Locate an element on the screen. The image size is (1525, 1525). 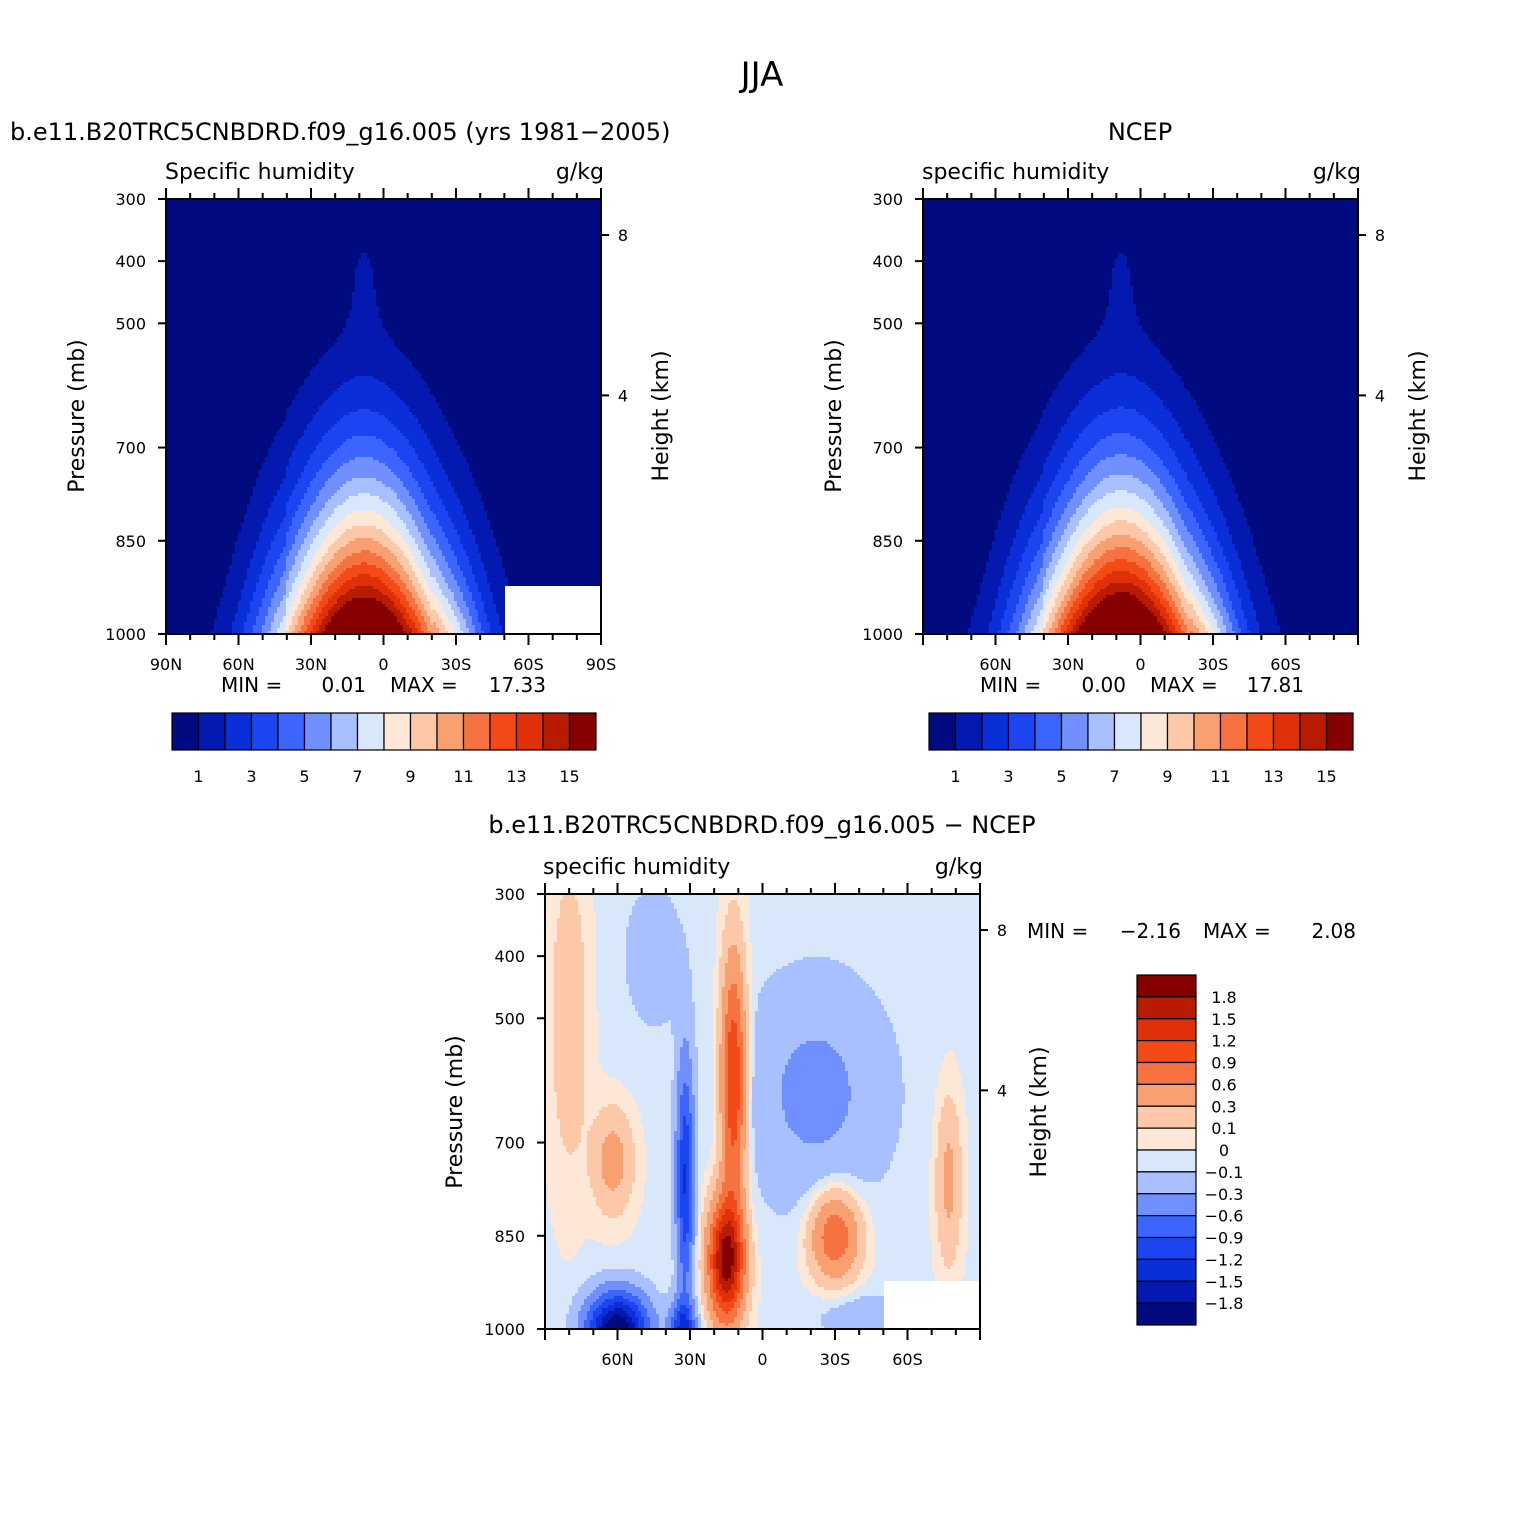
colorbar-label: 9 is located at coordinates (1167, 776).